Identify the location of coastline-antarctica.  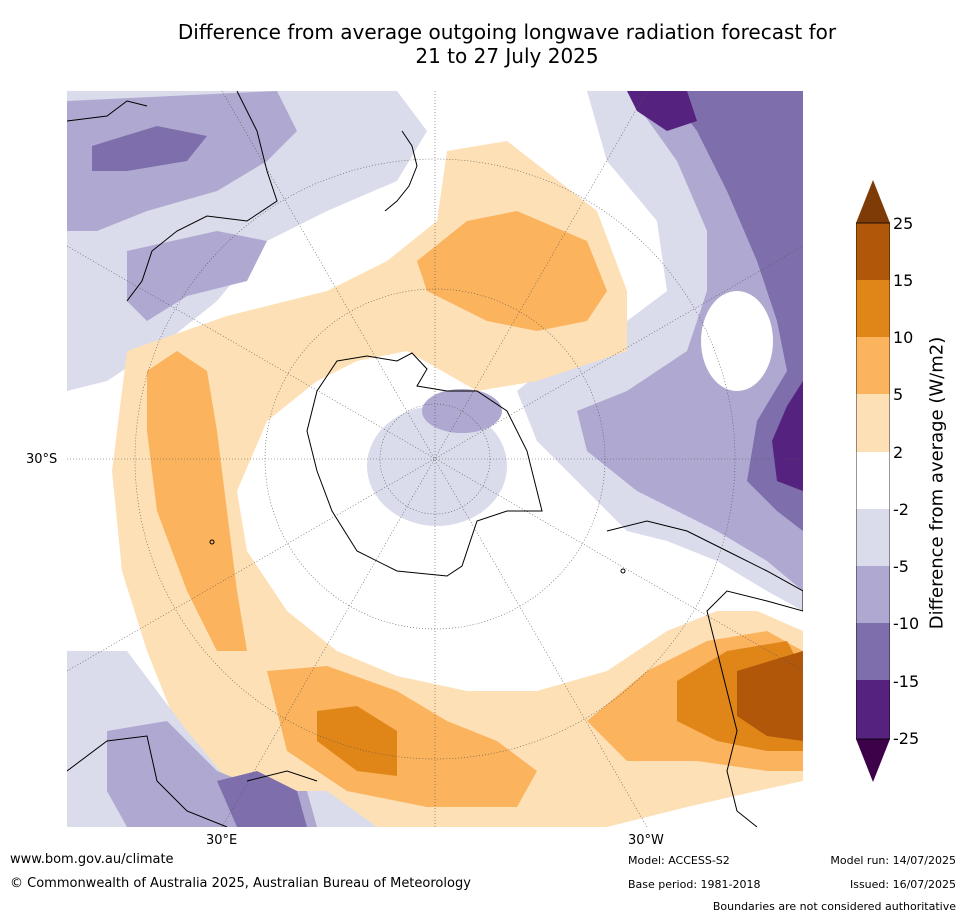
(424, 464).